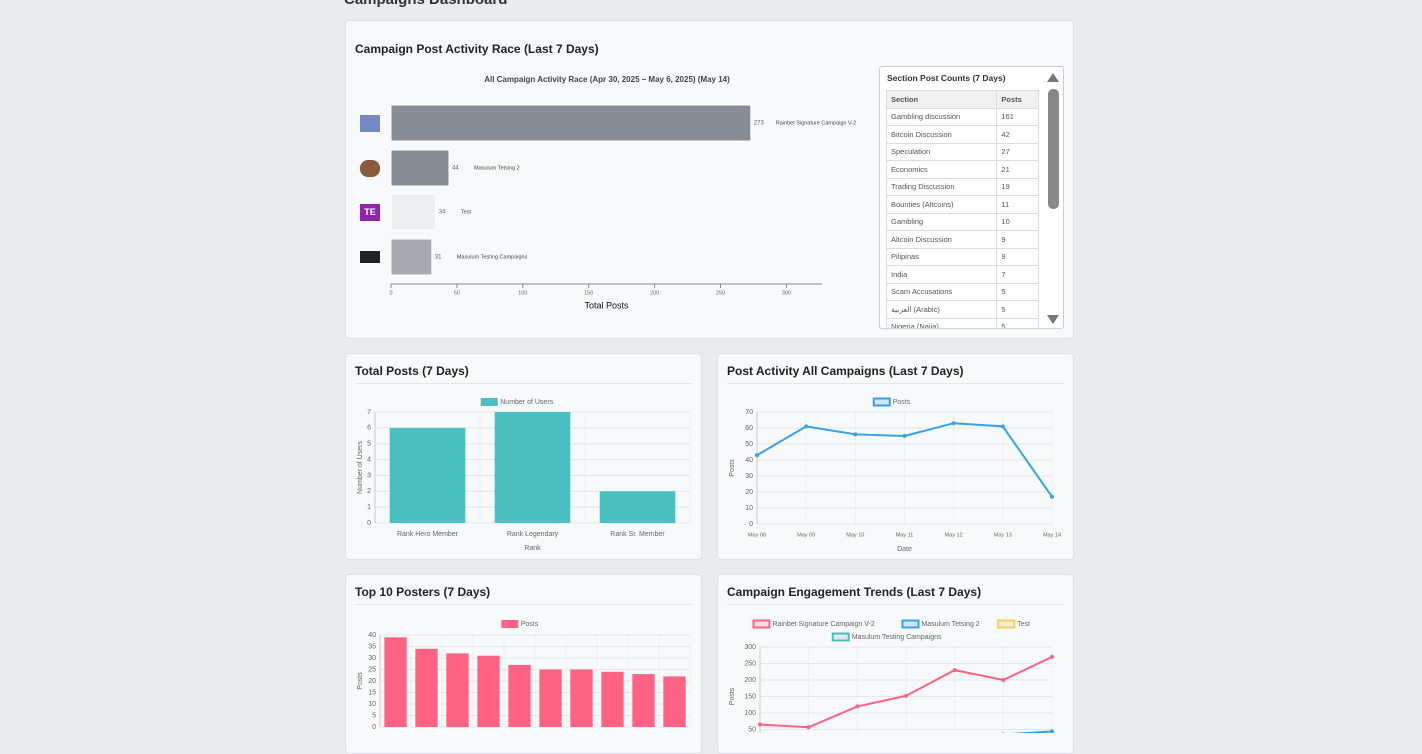 The height and width of the screenshot is (754, 1422). What do you see at coordinates (962, 256) in the screenshot?
I see `table-row: Pilipinas 9` at bounding box center [962, 256].